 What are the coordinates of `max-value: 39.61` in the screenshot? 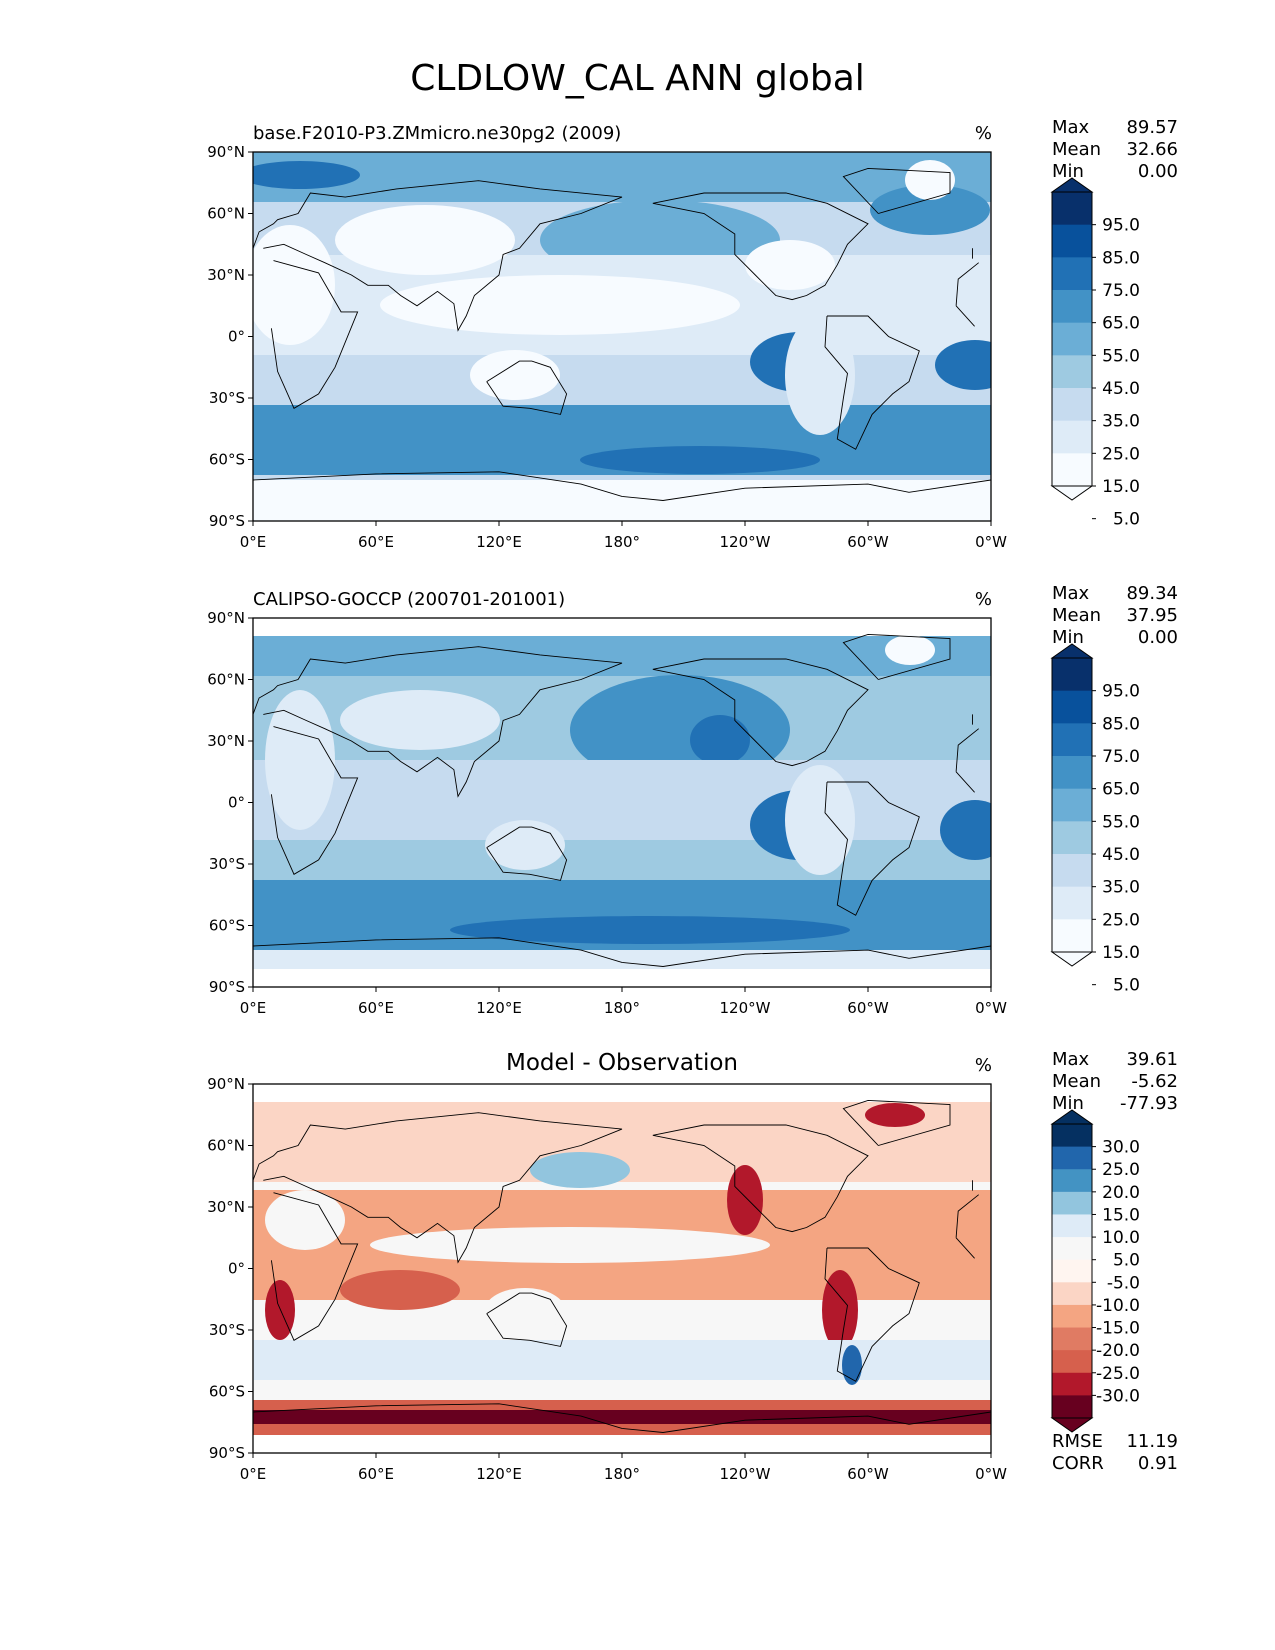 It's located at (1152, 1059).